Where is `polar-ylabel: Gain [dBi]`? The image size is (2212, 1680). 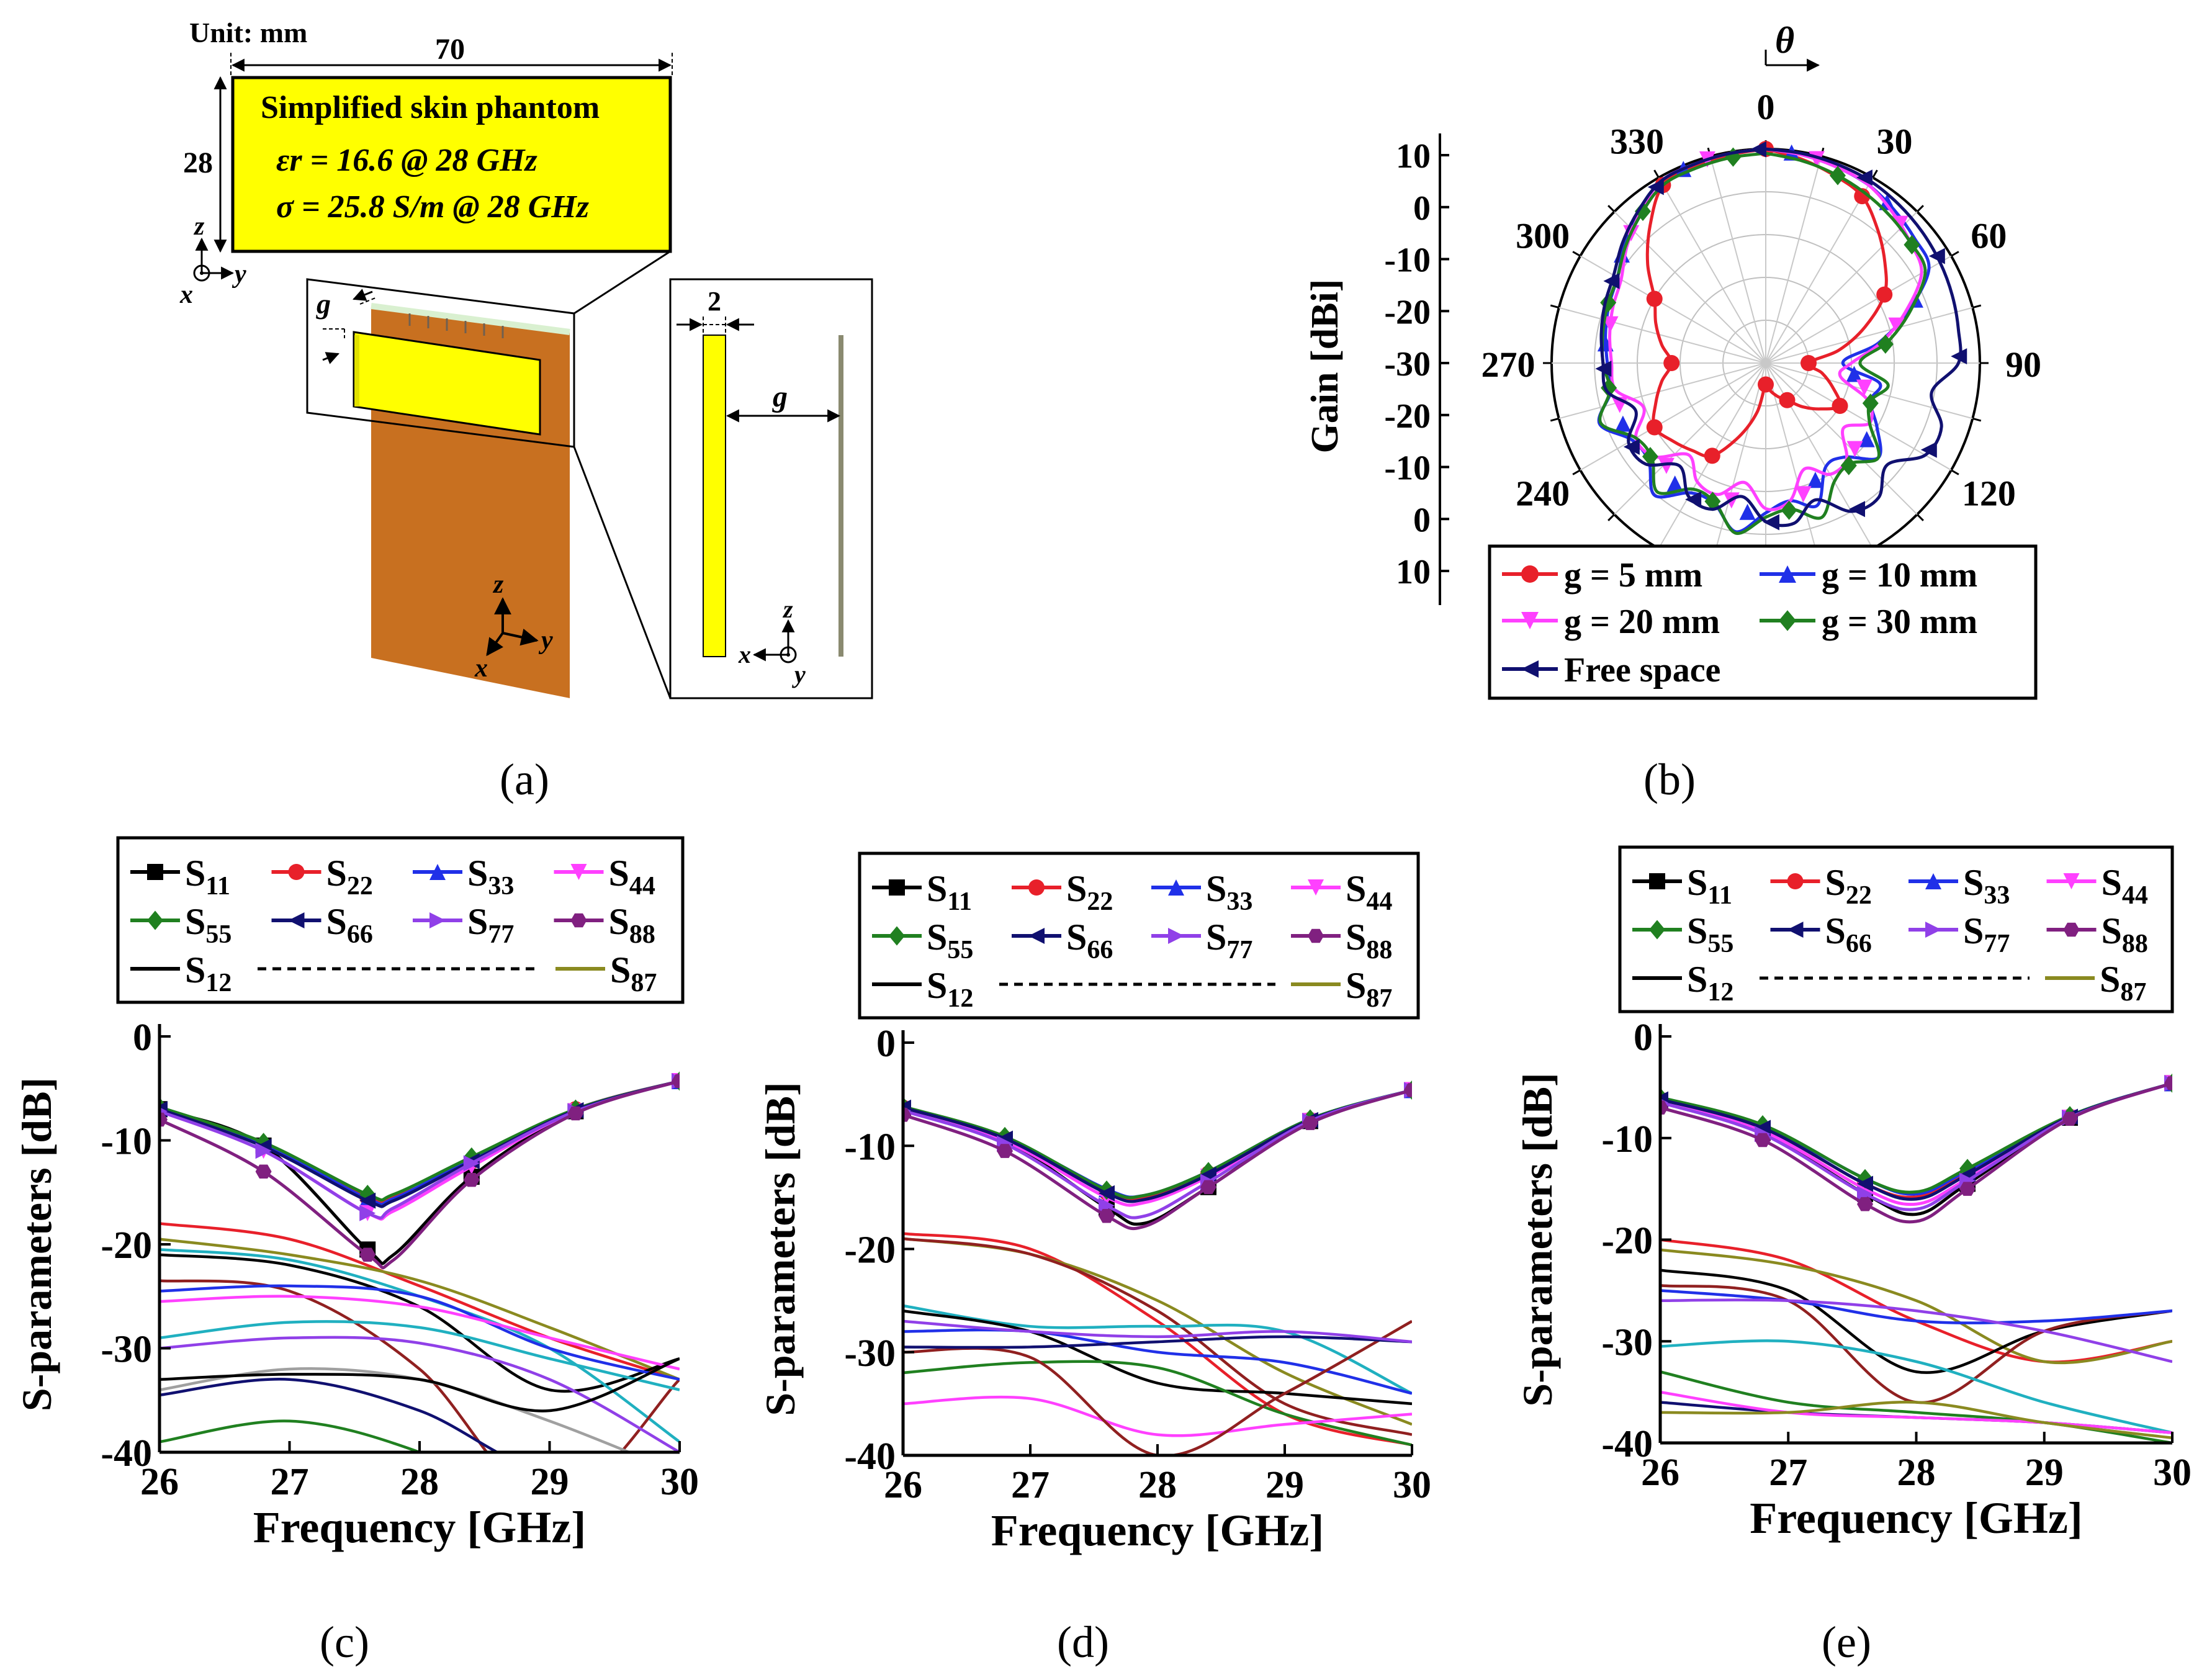 polar-ylabel: Gain [dBi] is located at coordinates (1325, 367).